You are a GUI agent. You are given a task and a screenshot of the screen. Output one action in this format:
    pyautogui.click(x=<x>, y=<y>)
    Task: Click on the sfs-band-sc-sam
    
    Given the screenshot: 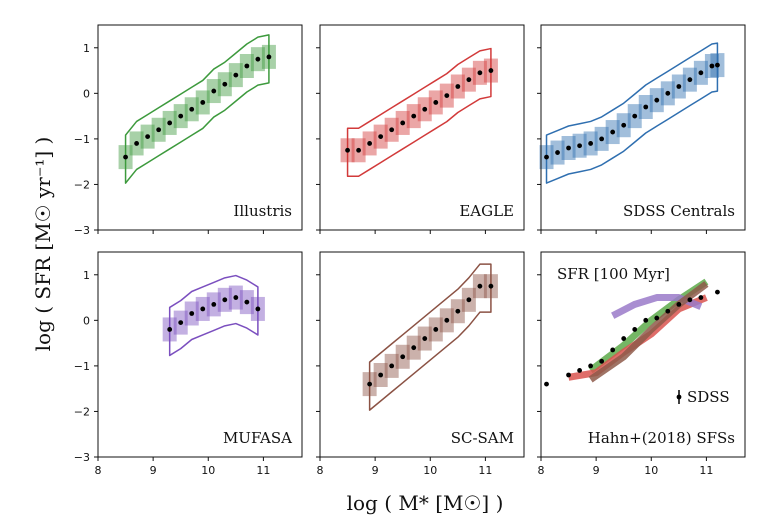 What is the action you would take?
    pyautogui.click(x=648, y=332)
    